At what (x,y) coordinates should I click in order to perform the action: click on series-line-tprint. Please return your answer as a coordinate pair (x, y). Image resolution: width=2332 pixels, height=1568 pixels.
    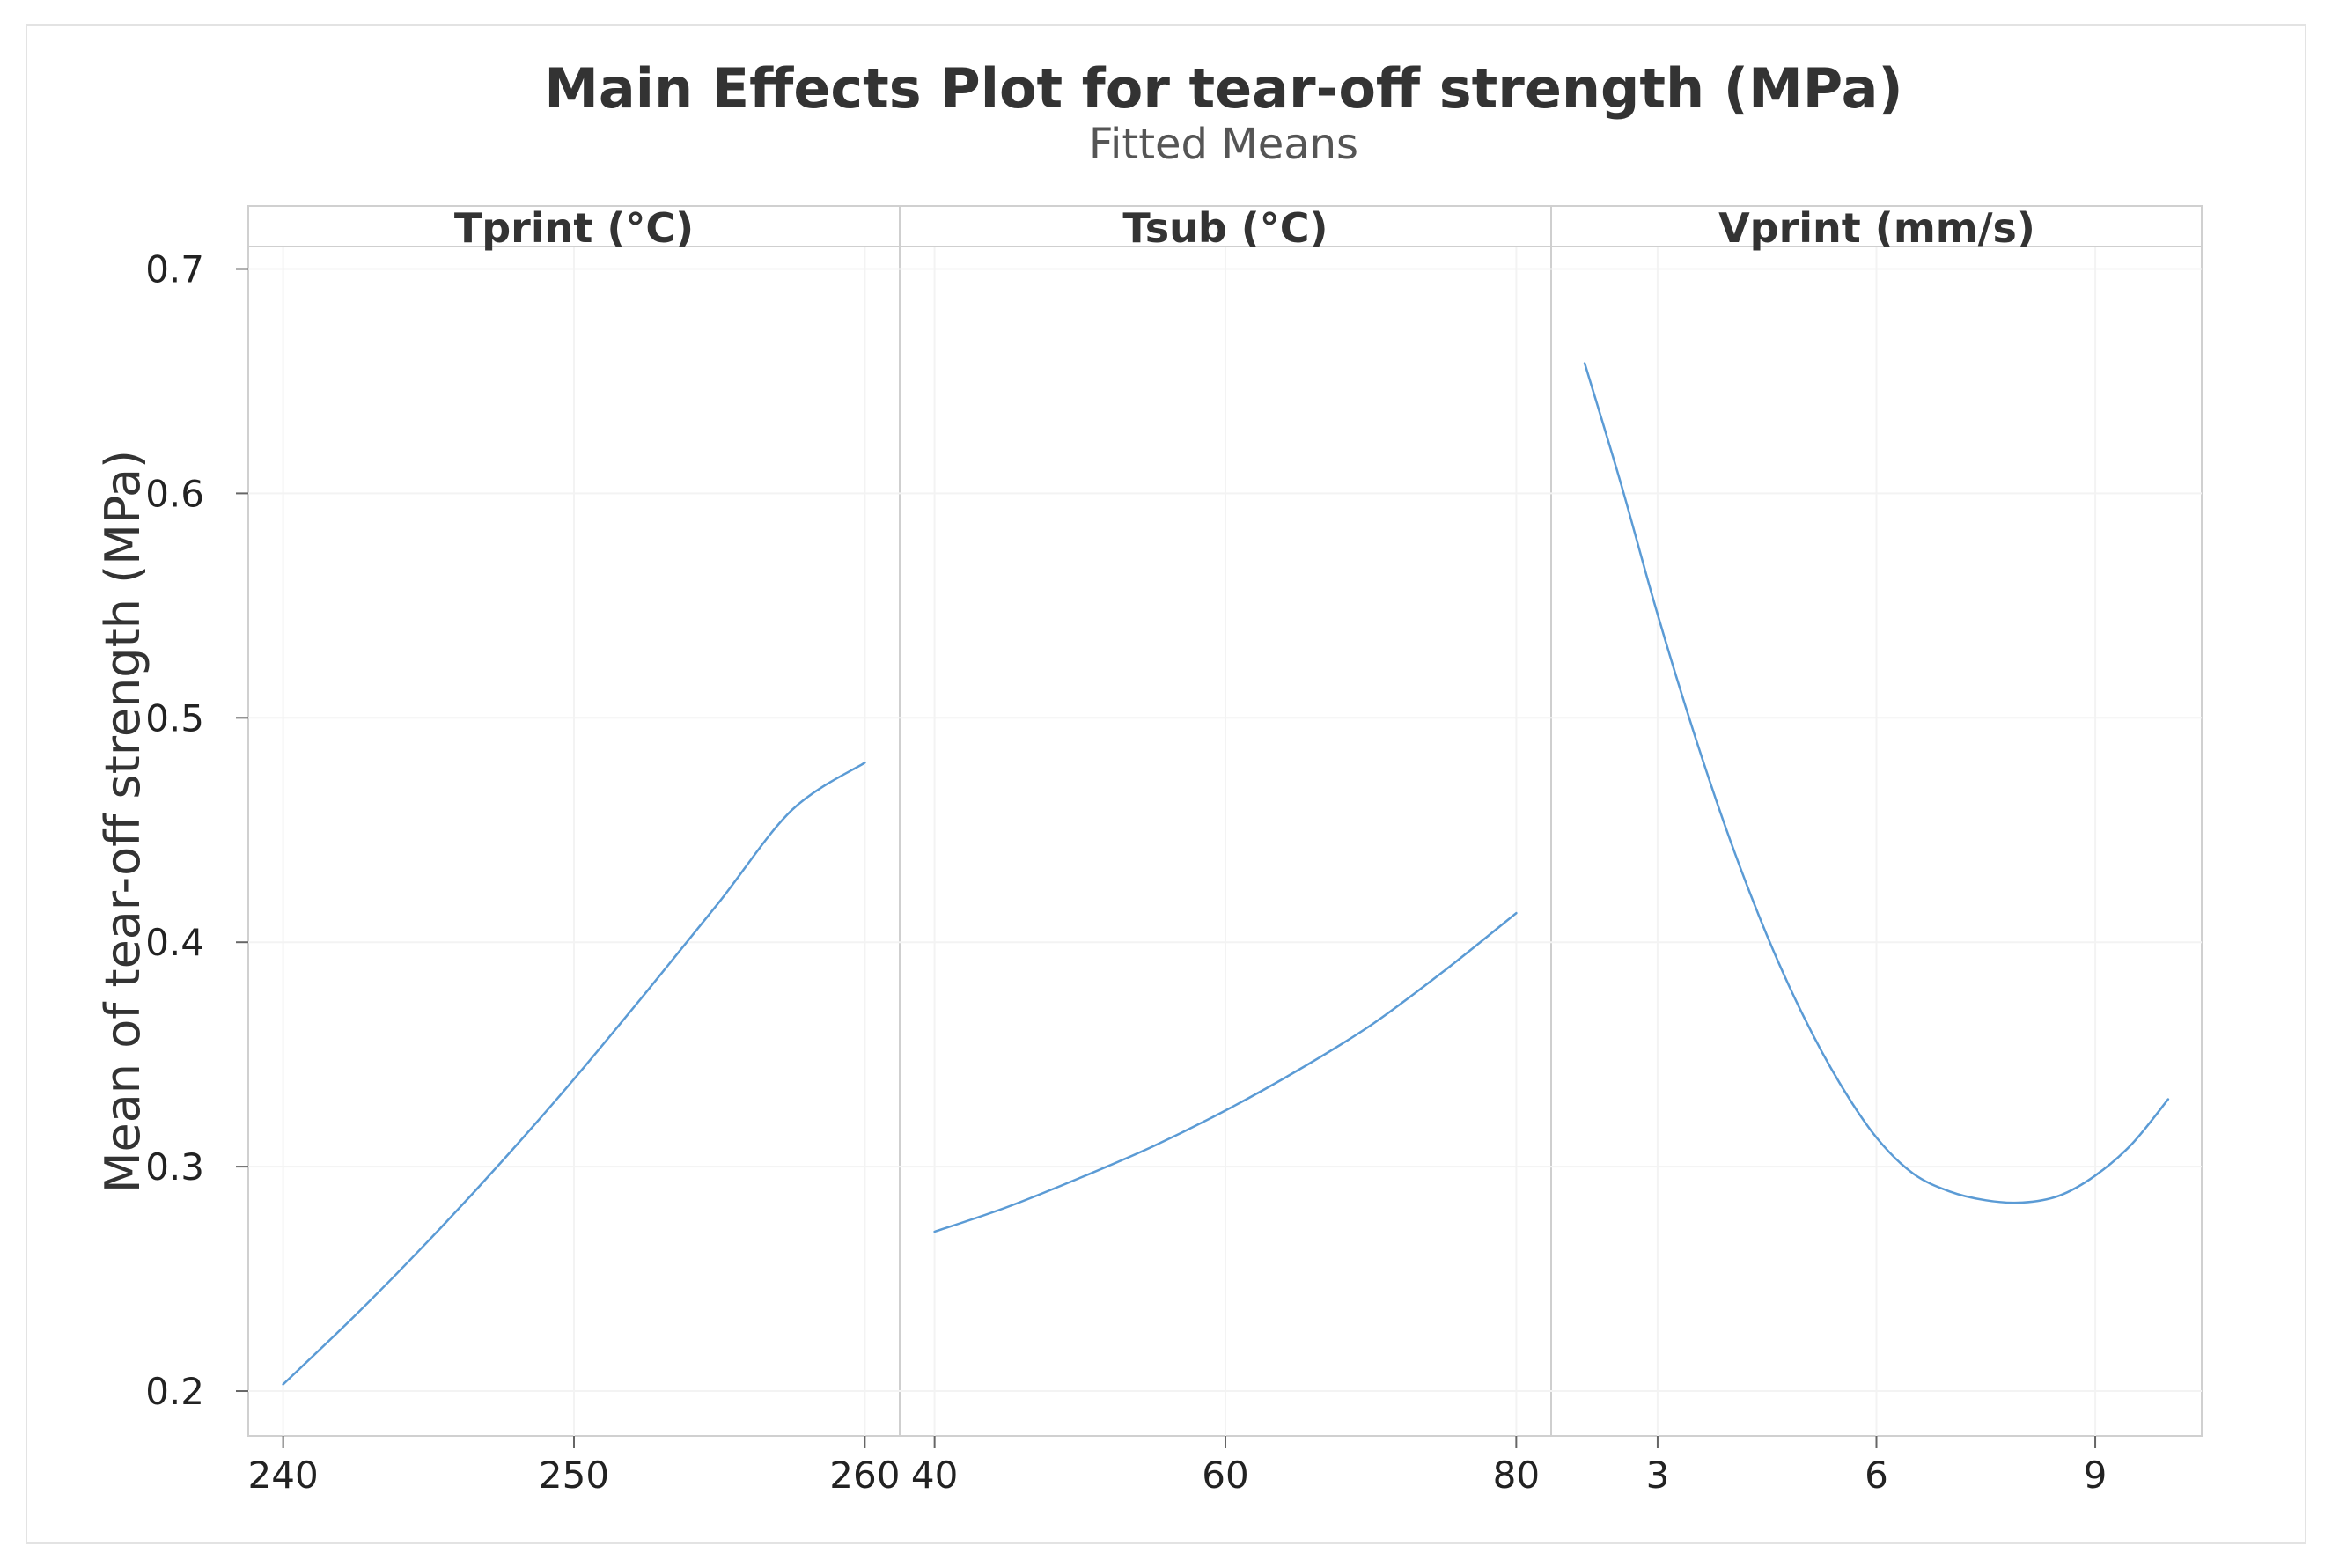
    Looking at the image, I should click on (574, 1074).